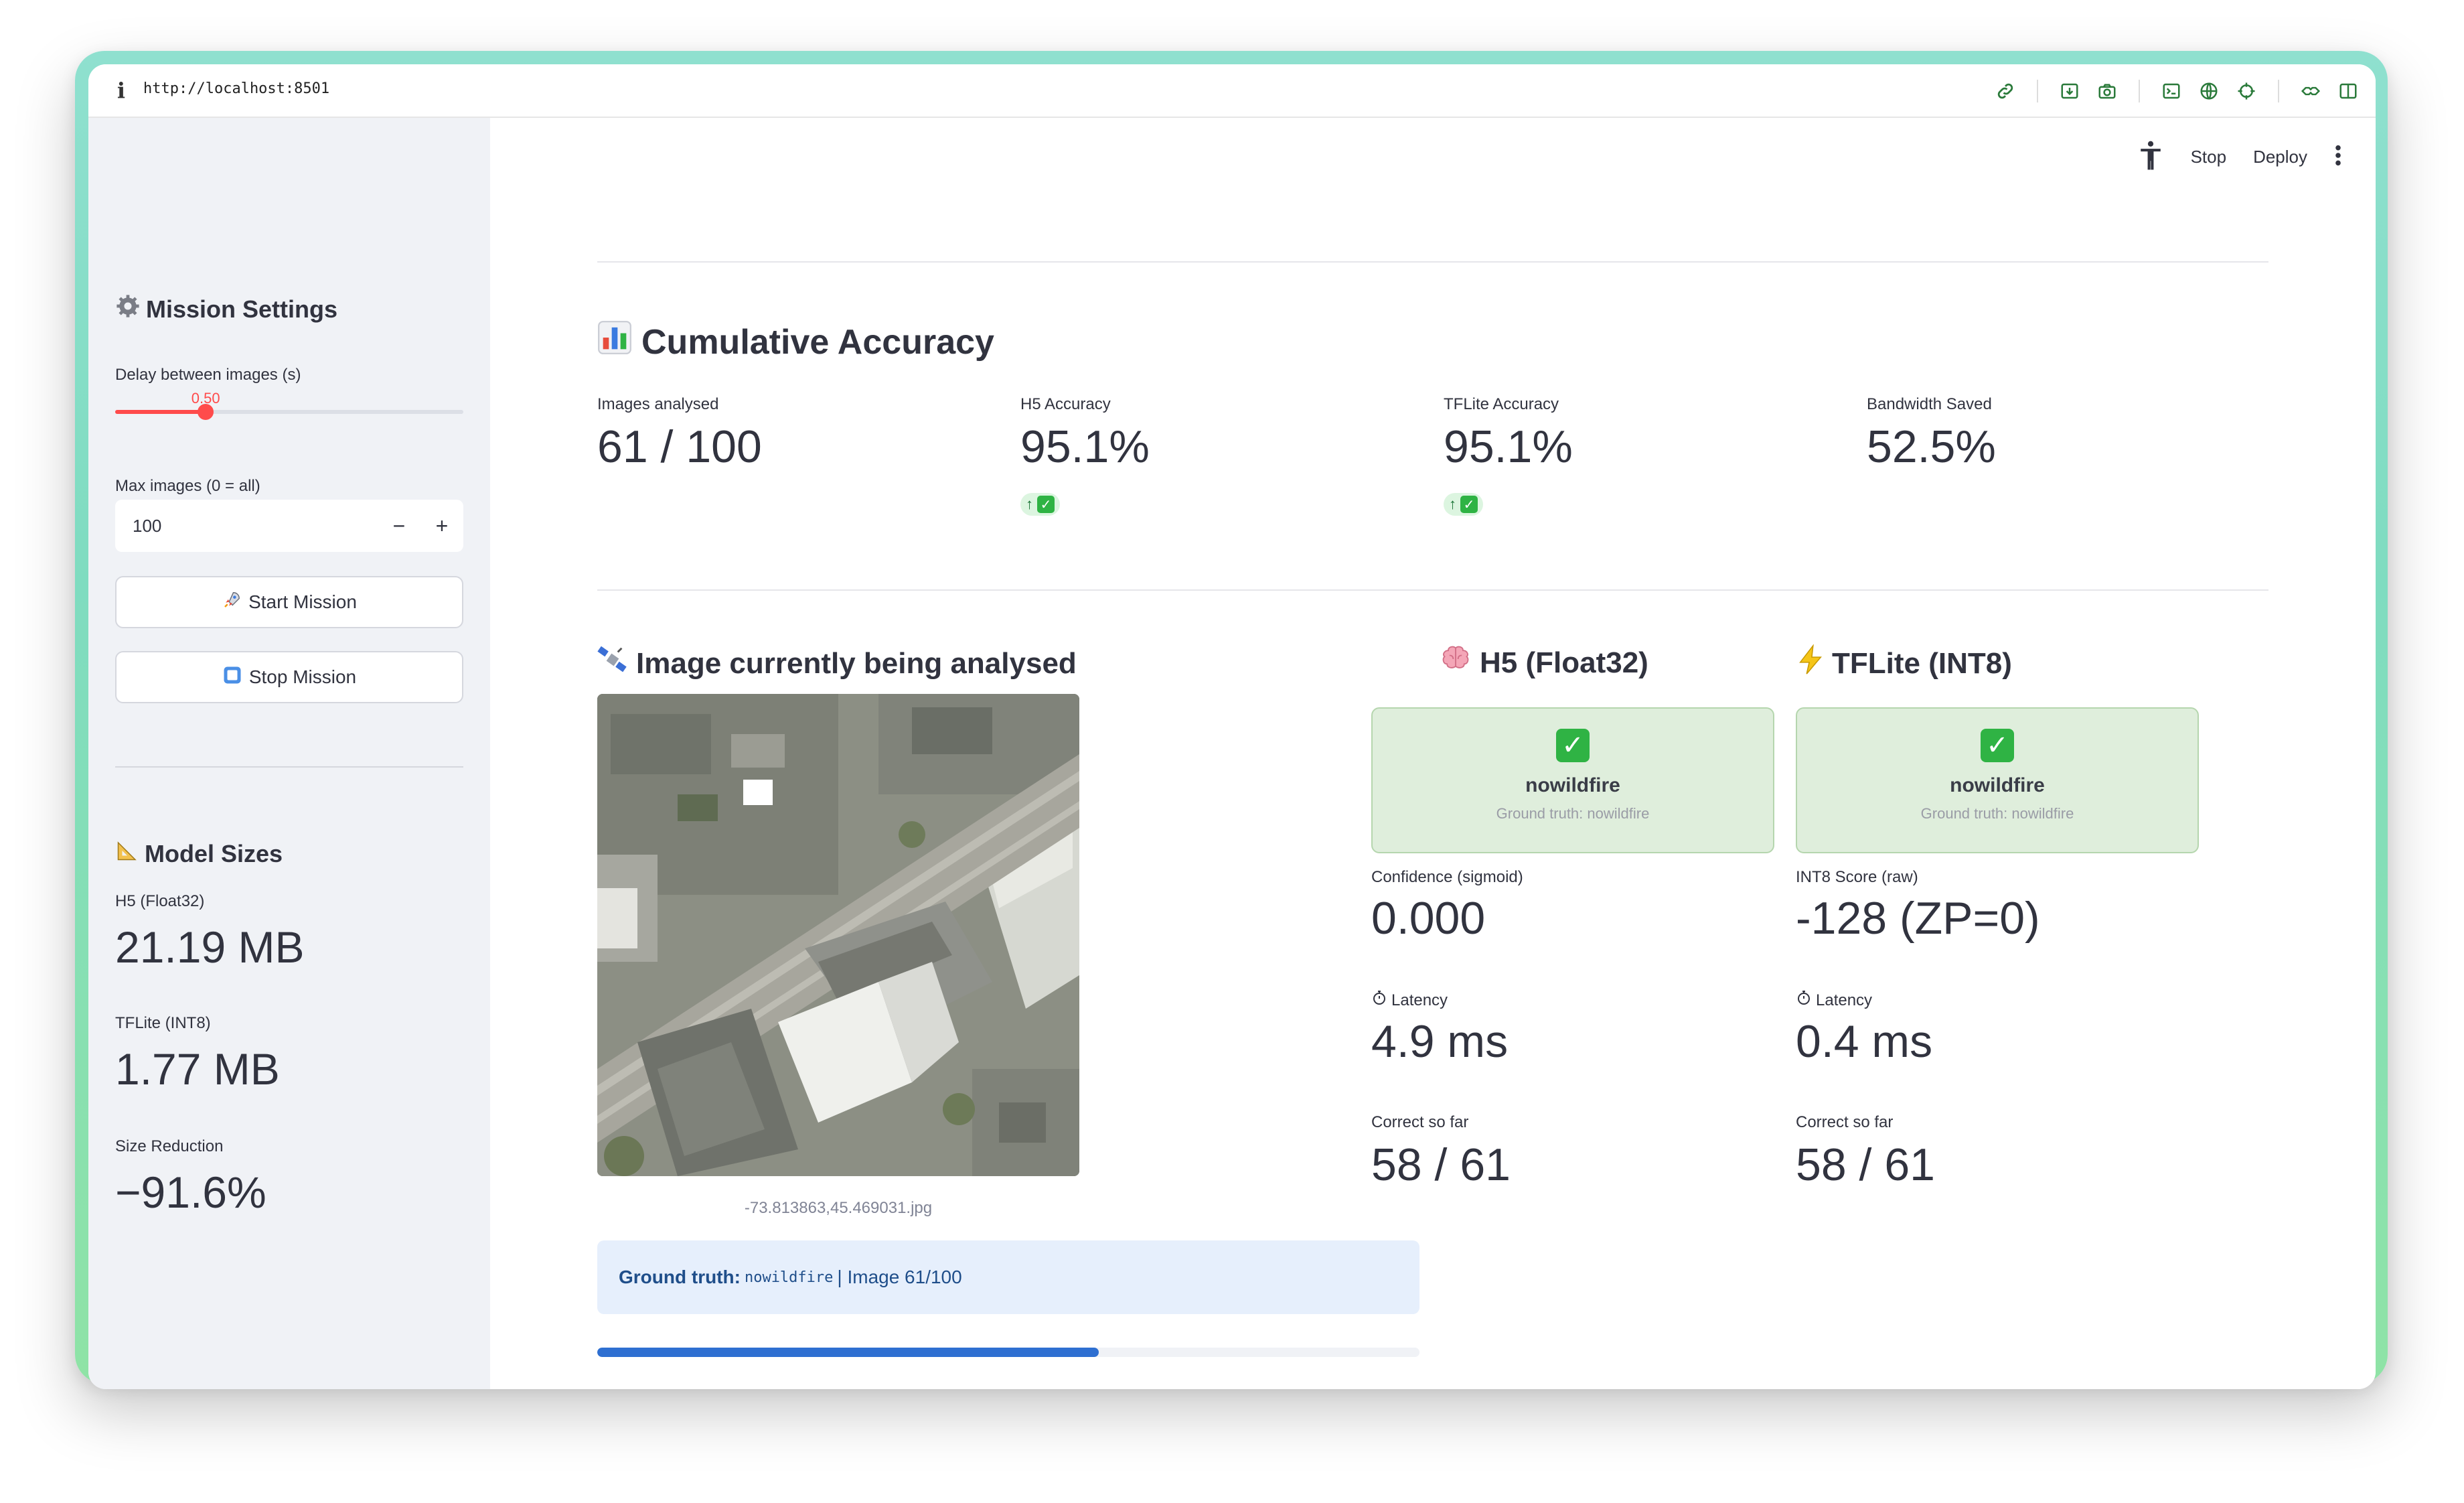 The width and height of the screenshot is (2464, 1503). What do you see at coordinates (1420, 1122) in the screenshot?
I see `h5-correct-label: Correct so far` at bounding box center [1420, 1122].